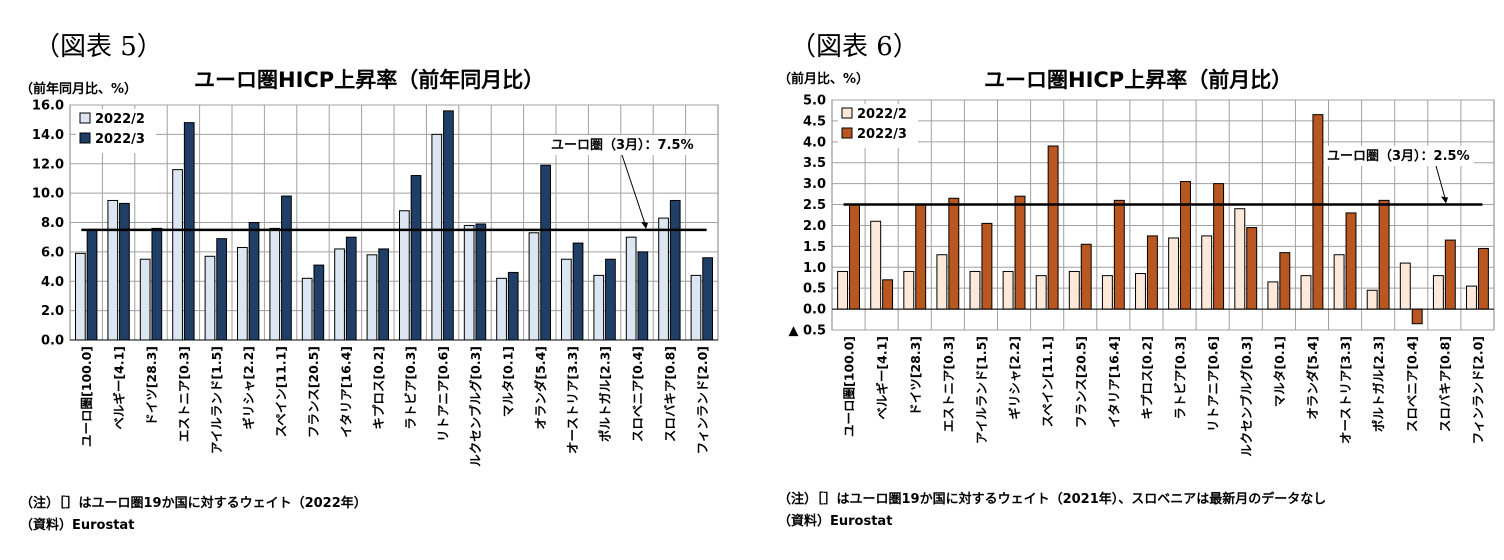  I want to click on y-tick-label: 10.0, so click(48, 194).